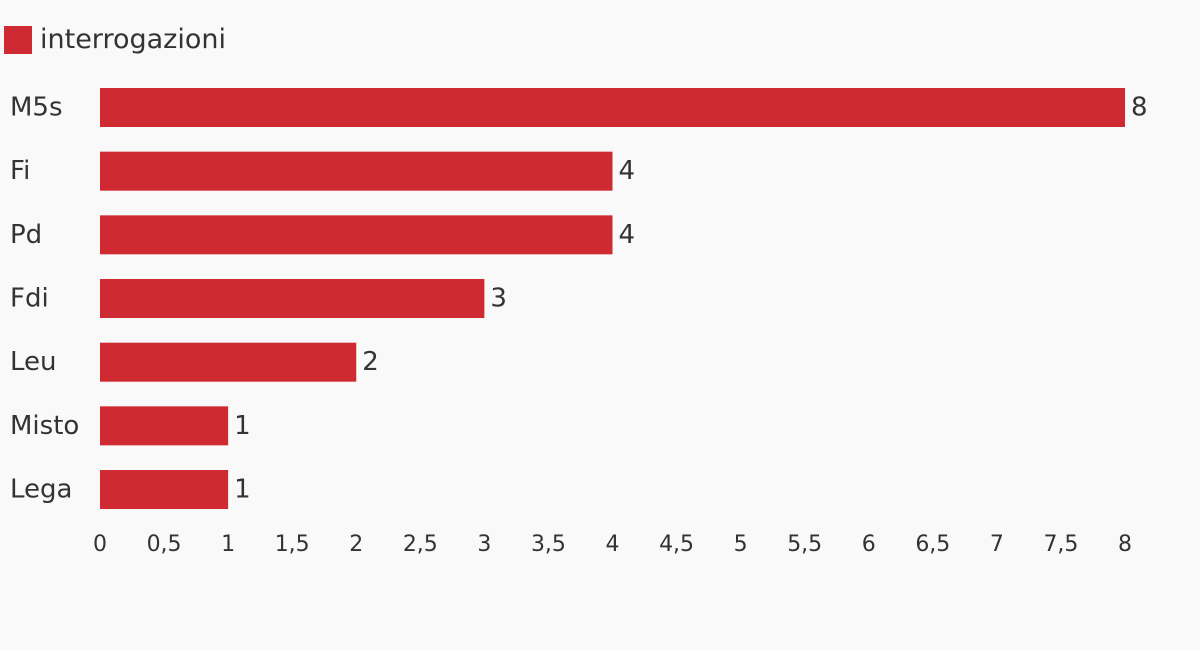 This screenshot has height=650, width=1200. I want to click on value-label: 8, so click(1139, 108).